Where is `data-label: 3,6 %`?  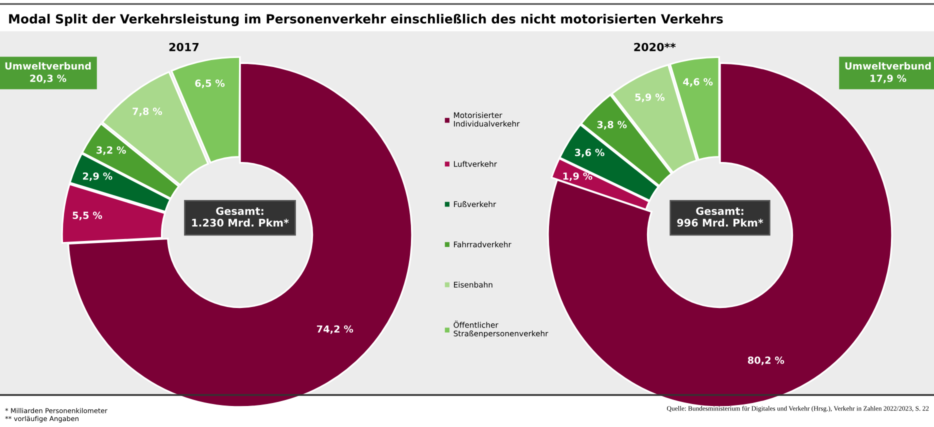
data-label: 3,6 % is located at coordinates (589, 153).